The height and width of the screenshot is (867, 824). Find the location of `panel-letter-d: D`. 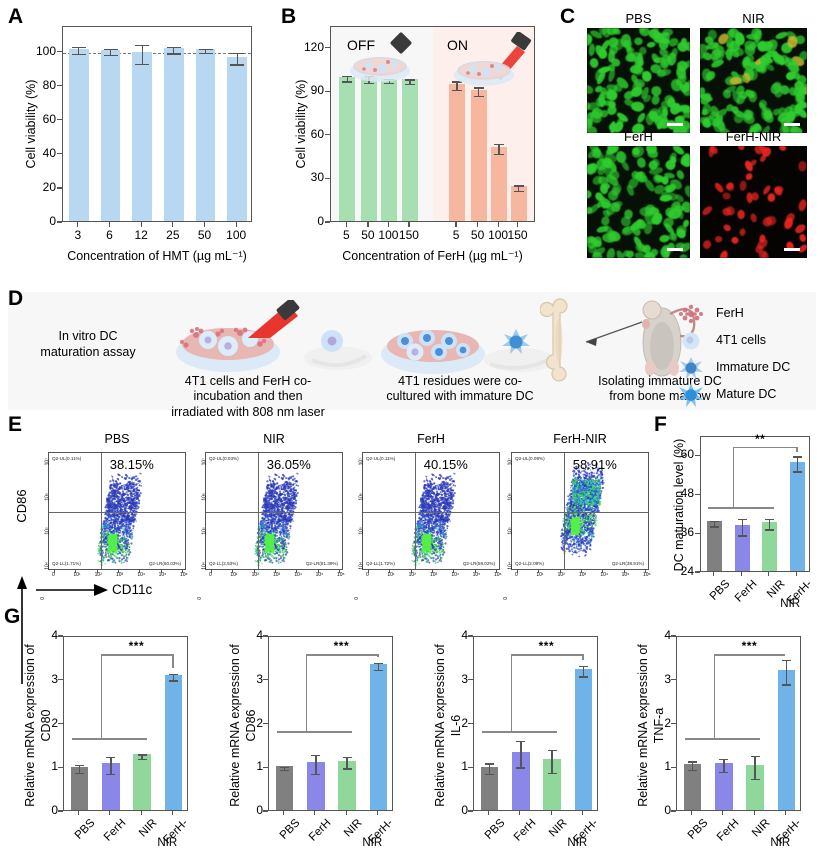

panel-letter-d: D is located at coordinates (16, 298).